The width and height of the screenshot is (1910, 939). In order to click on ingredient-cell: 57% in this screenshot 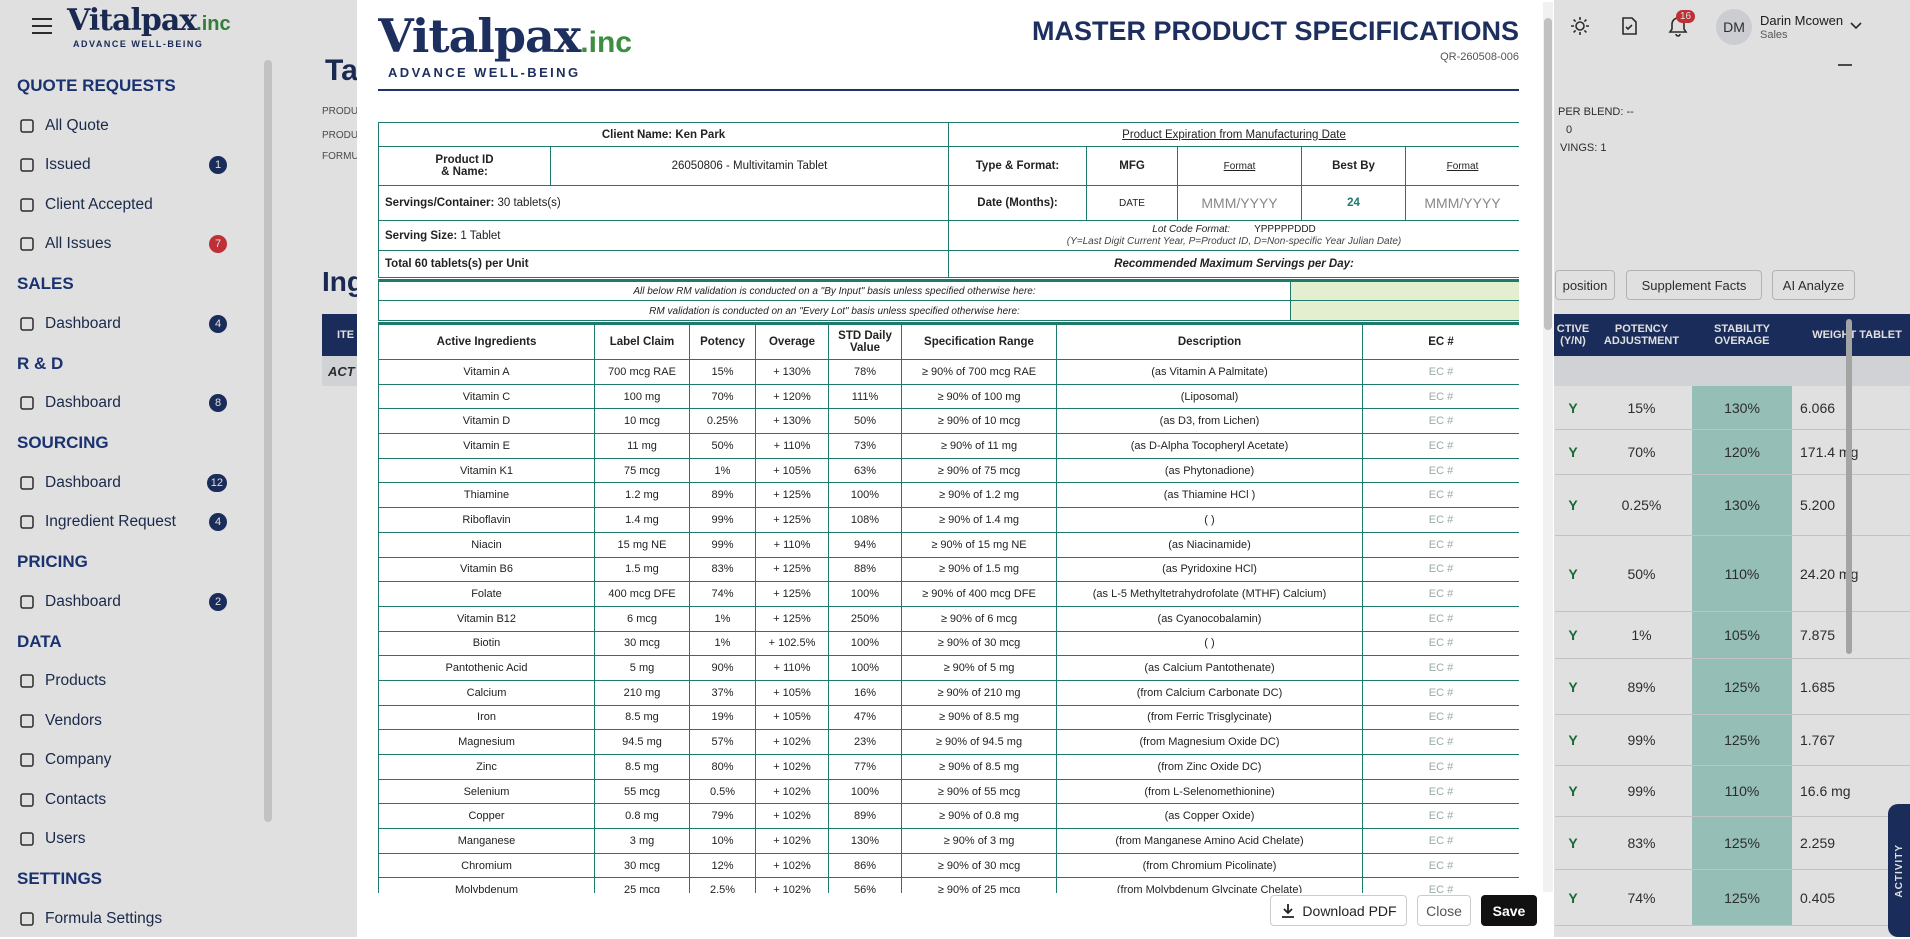, I will do `click(722, 742)`.